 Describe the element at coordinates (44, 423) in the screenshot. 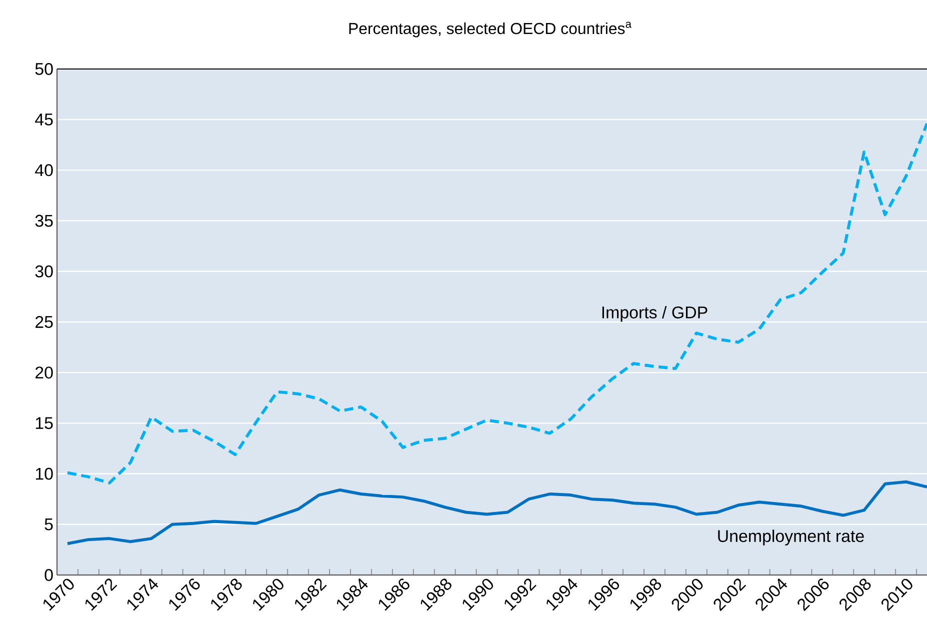

I see `y-tick-label: 15` at that location.